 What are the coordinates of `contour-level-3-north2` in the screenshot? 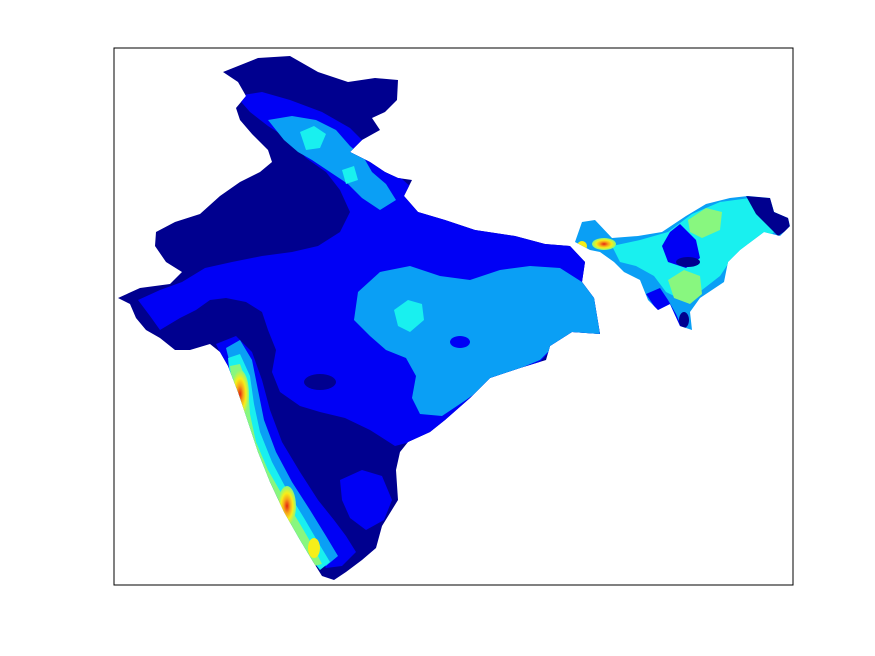 It's located at (350, 175).